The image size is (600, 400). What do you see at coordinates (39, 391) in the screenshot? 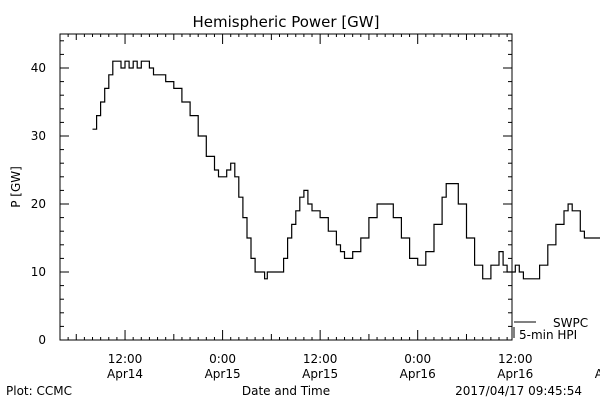
I see `plot-credit: Plot: CCMC` at bounding box center [39, 391].